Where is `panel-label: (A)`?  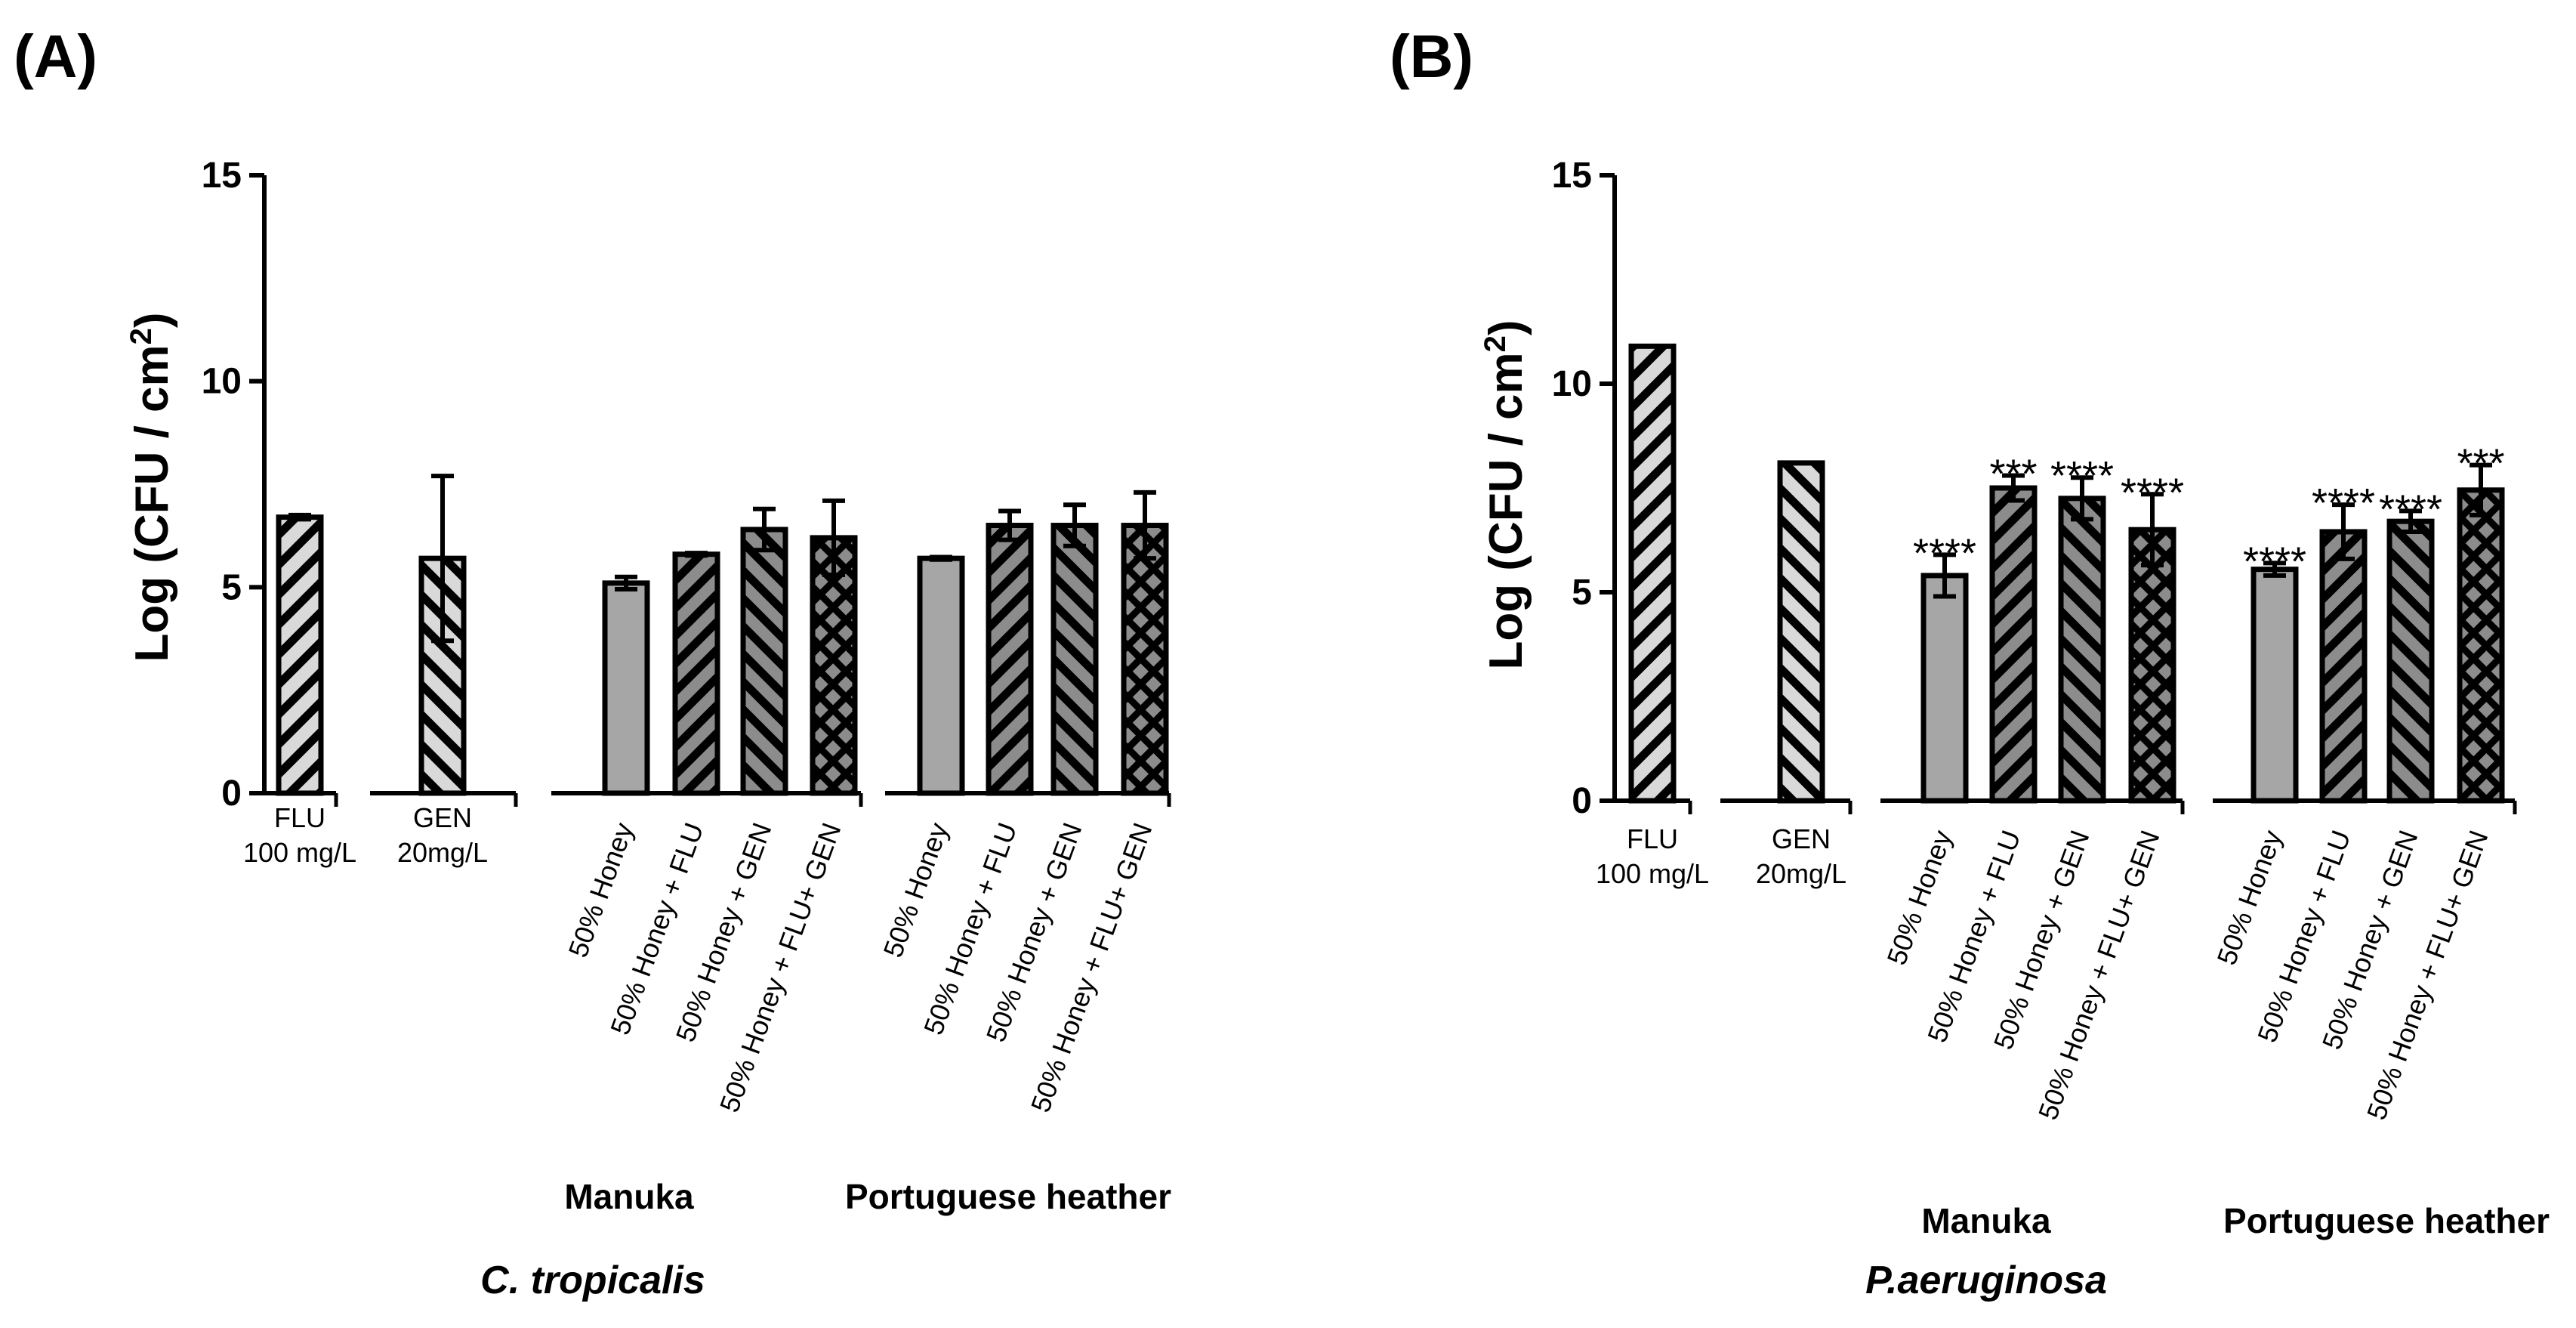 panel-label: (A) is located at coordinates (55, 56).